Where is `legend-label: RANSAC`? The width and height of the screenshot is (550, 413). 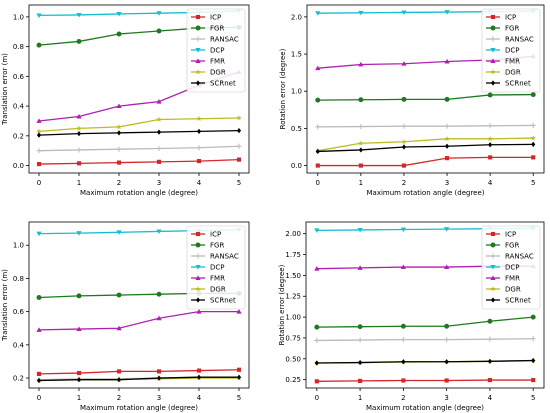
legend-label: RANSAC is located at coordinates (224, 257).